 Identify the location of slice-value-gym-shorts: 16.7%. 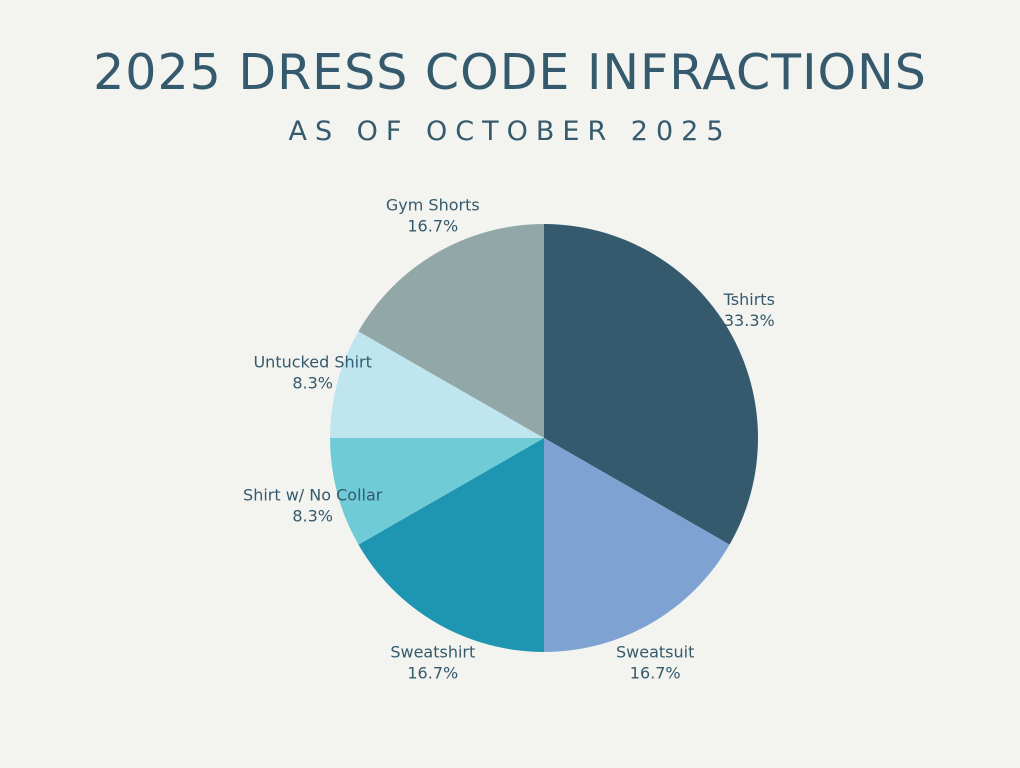
(432, 226).